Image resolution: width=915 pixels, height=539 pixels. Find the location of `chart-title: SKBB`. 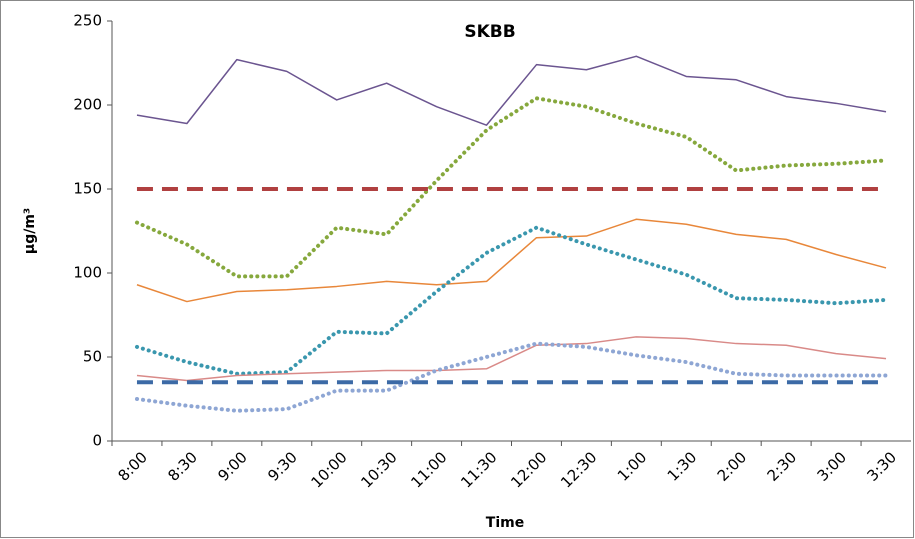

chart-title: SKBB is located at coordinates (489, 32).